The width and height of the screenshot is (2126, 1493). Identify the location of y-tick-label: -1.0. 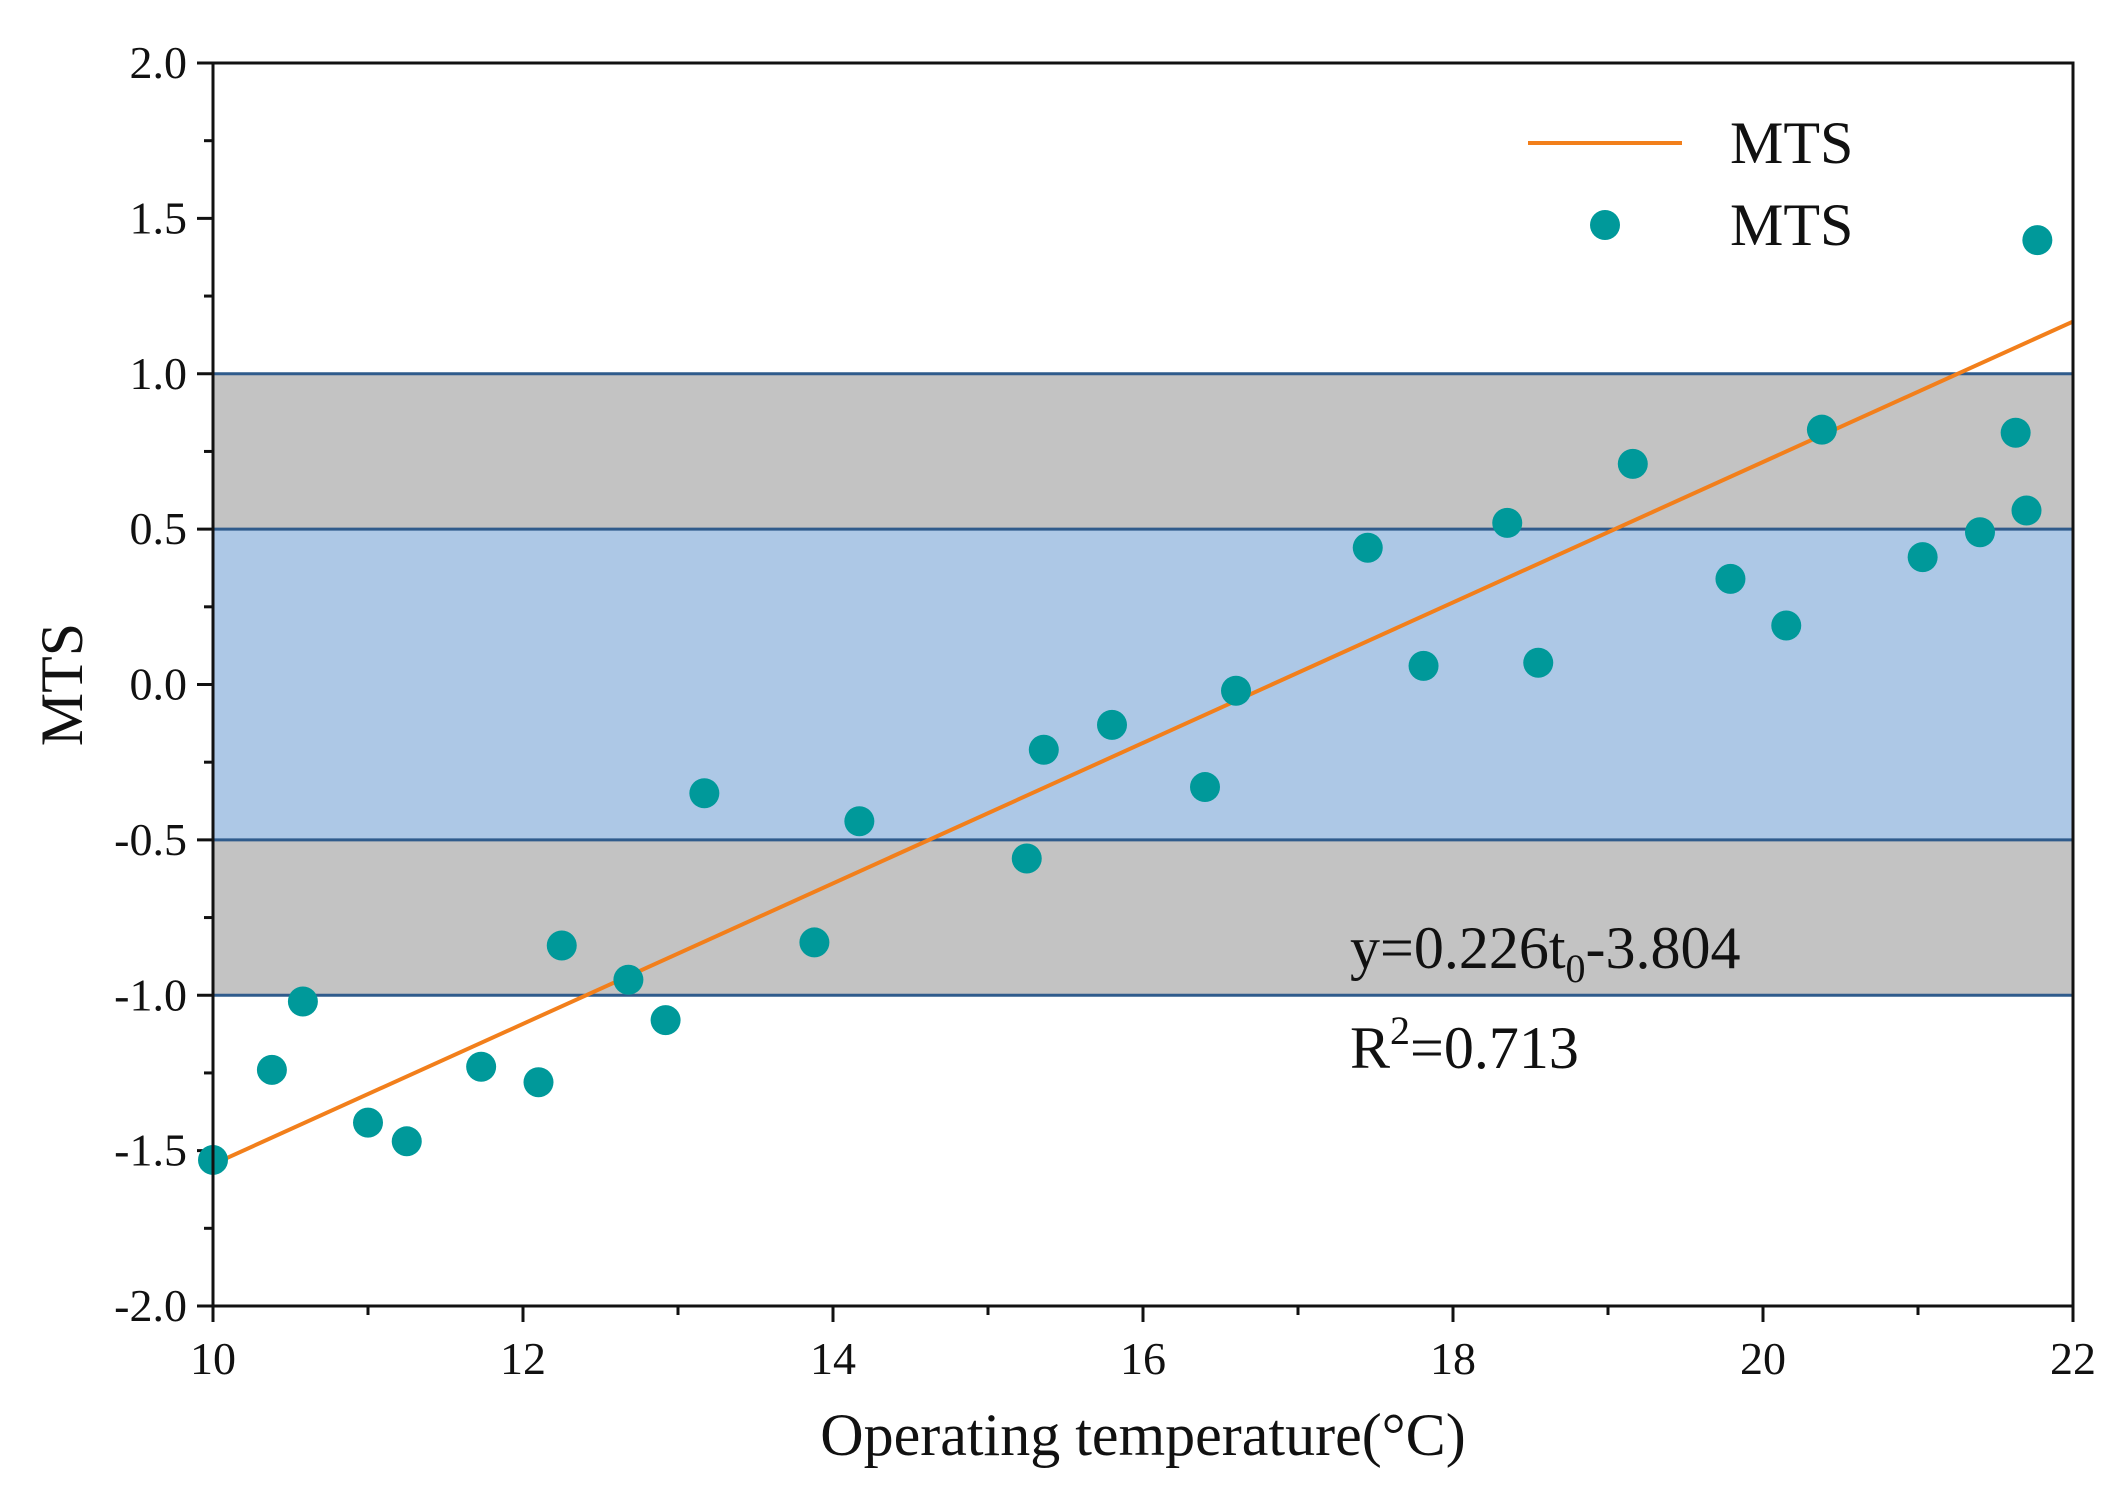
(150, 994).